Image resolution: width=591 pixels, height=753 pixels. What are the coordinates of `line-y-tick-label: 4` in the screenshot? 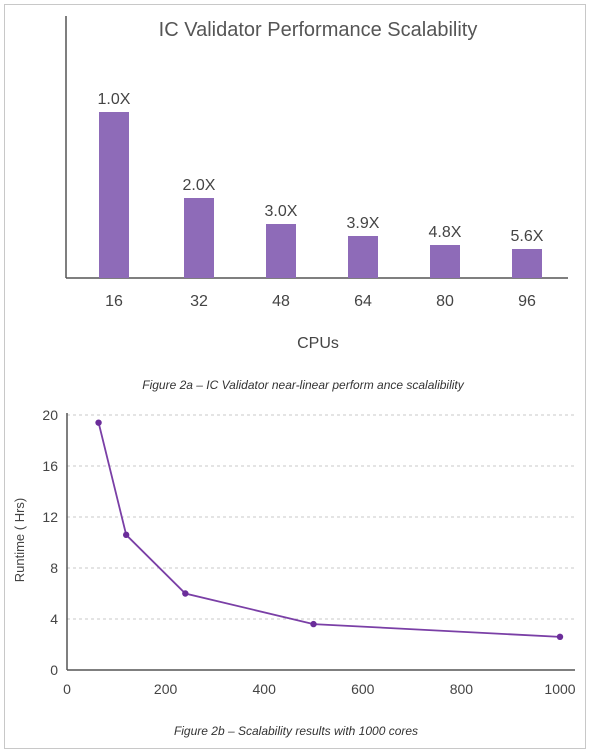 It's located at (54, 619).